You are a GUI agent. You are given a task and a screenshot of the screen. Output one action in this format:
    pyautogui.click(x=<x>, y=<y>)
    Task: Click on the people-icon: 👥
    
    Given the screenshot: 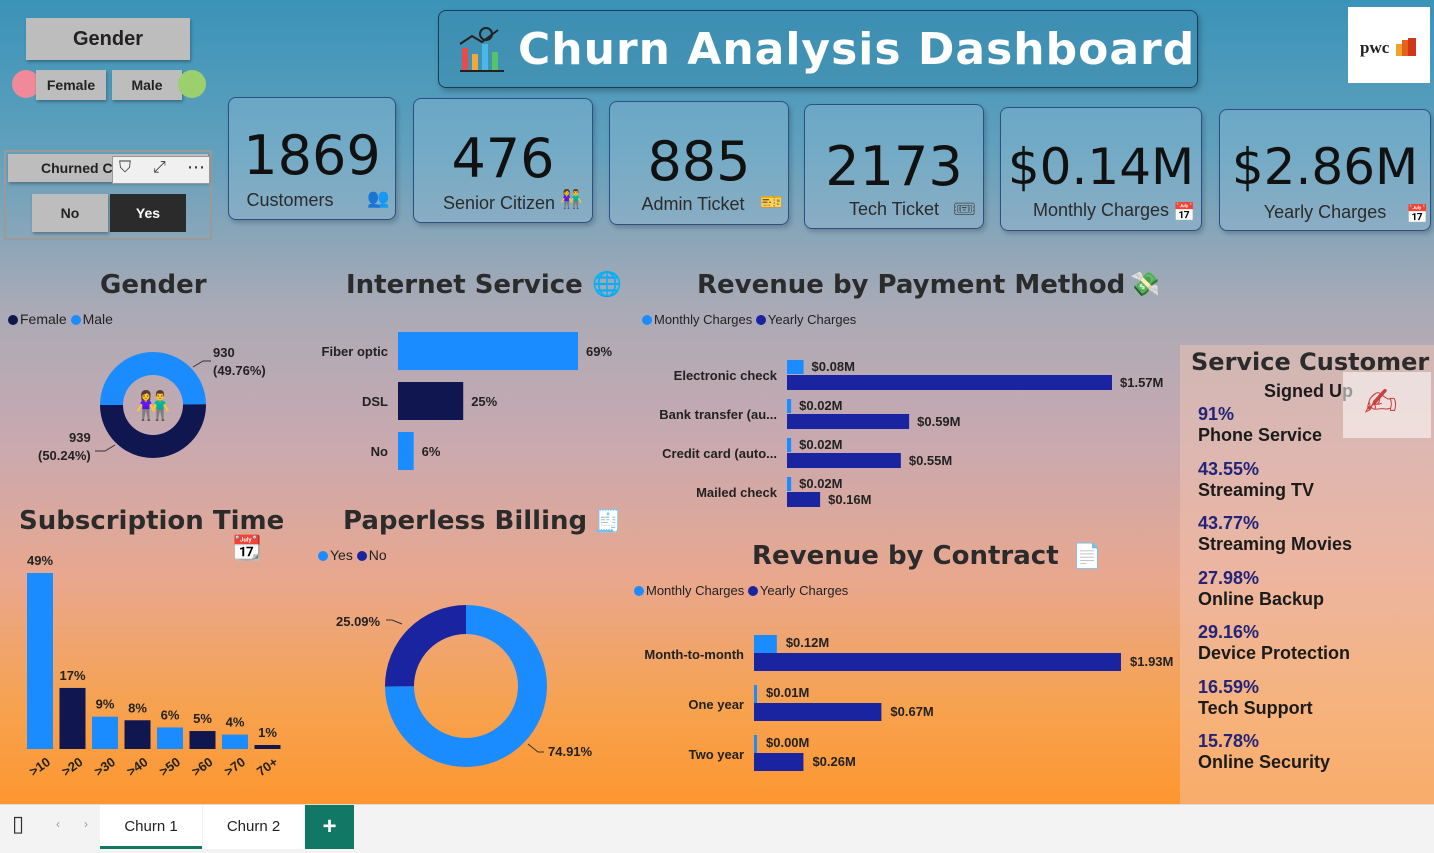 What is the action you would take?
    pyautogui.click(x=378, y=198)
    